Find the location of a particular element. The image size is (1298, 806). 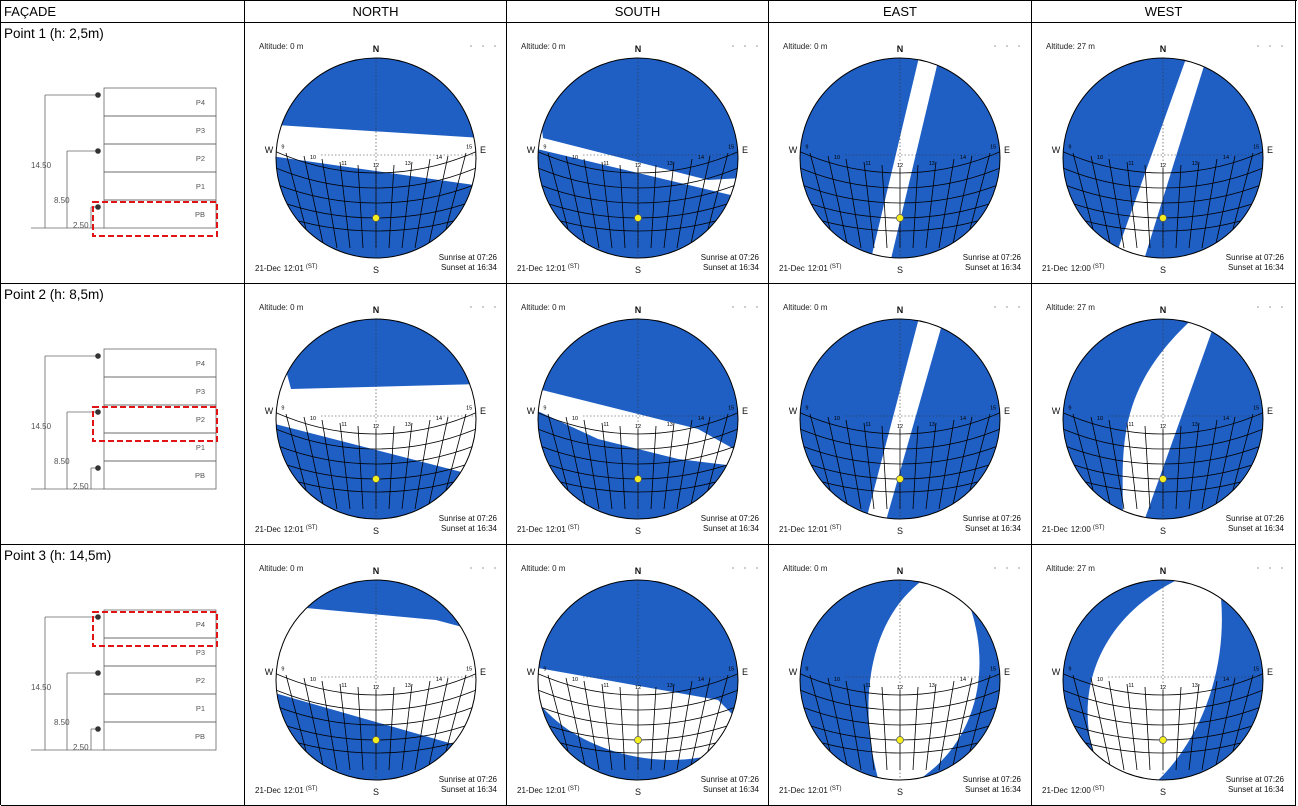

compass-w-label: W is located at coordinates (1056, 672).